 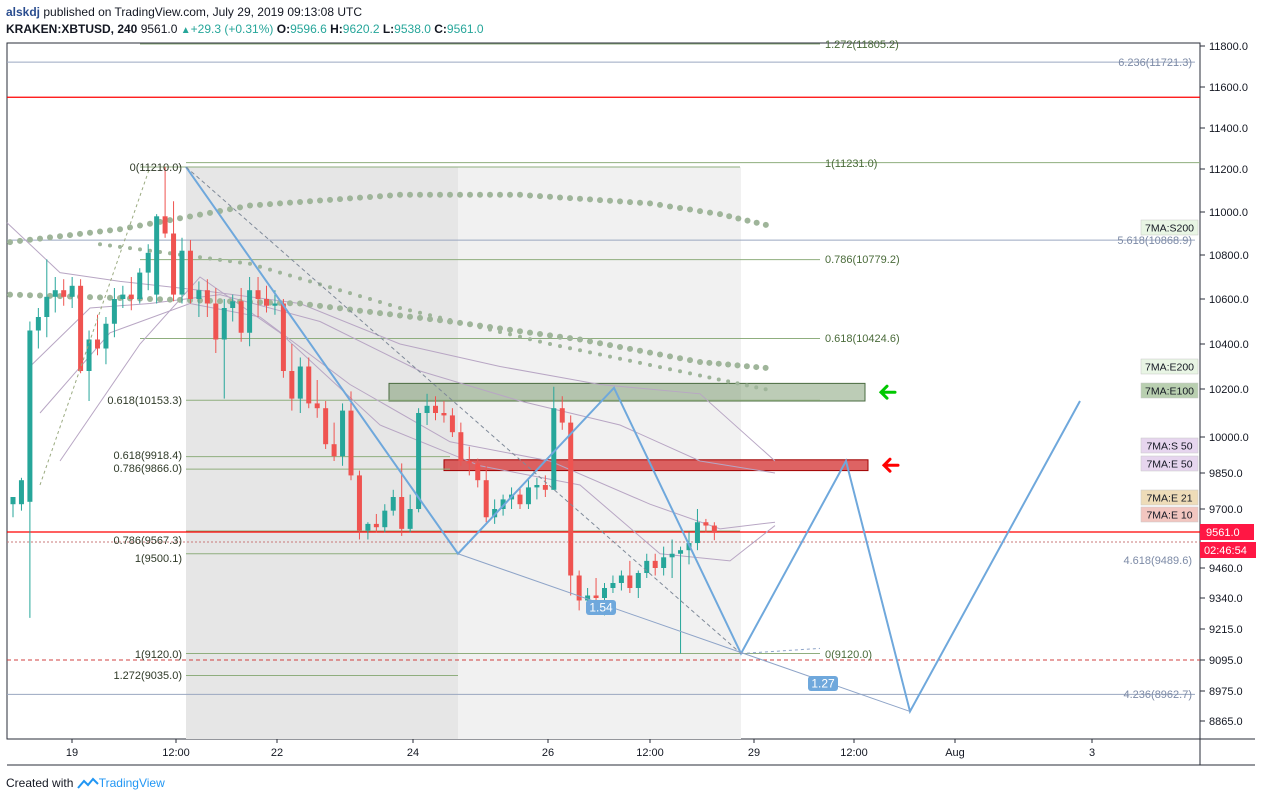 What do you see at coordinates (1226, 510) in the screenshot?
I see `price-tick-label: 9700.0` at bounding box center [1226, 510].